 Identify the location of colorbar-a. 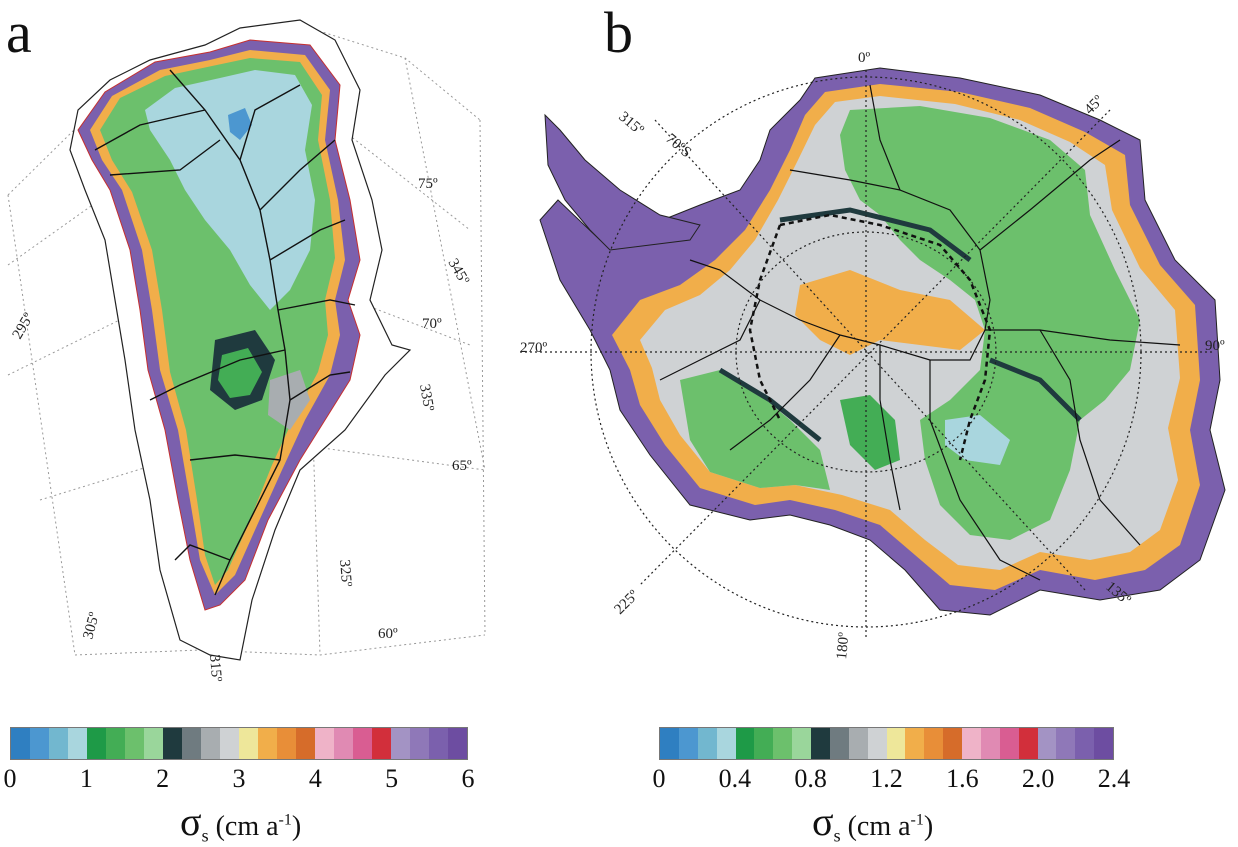
(239, 743).